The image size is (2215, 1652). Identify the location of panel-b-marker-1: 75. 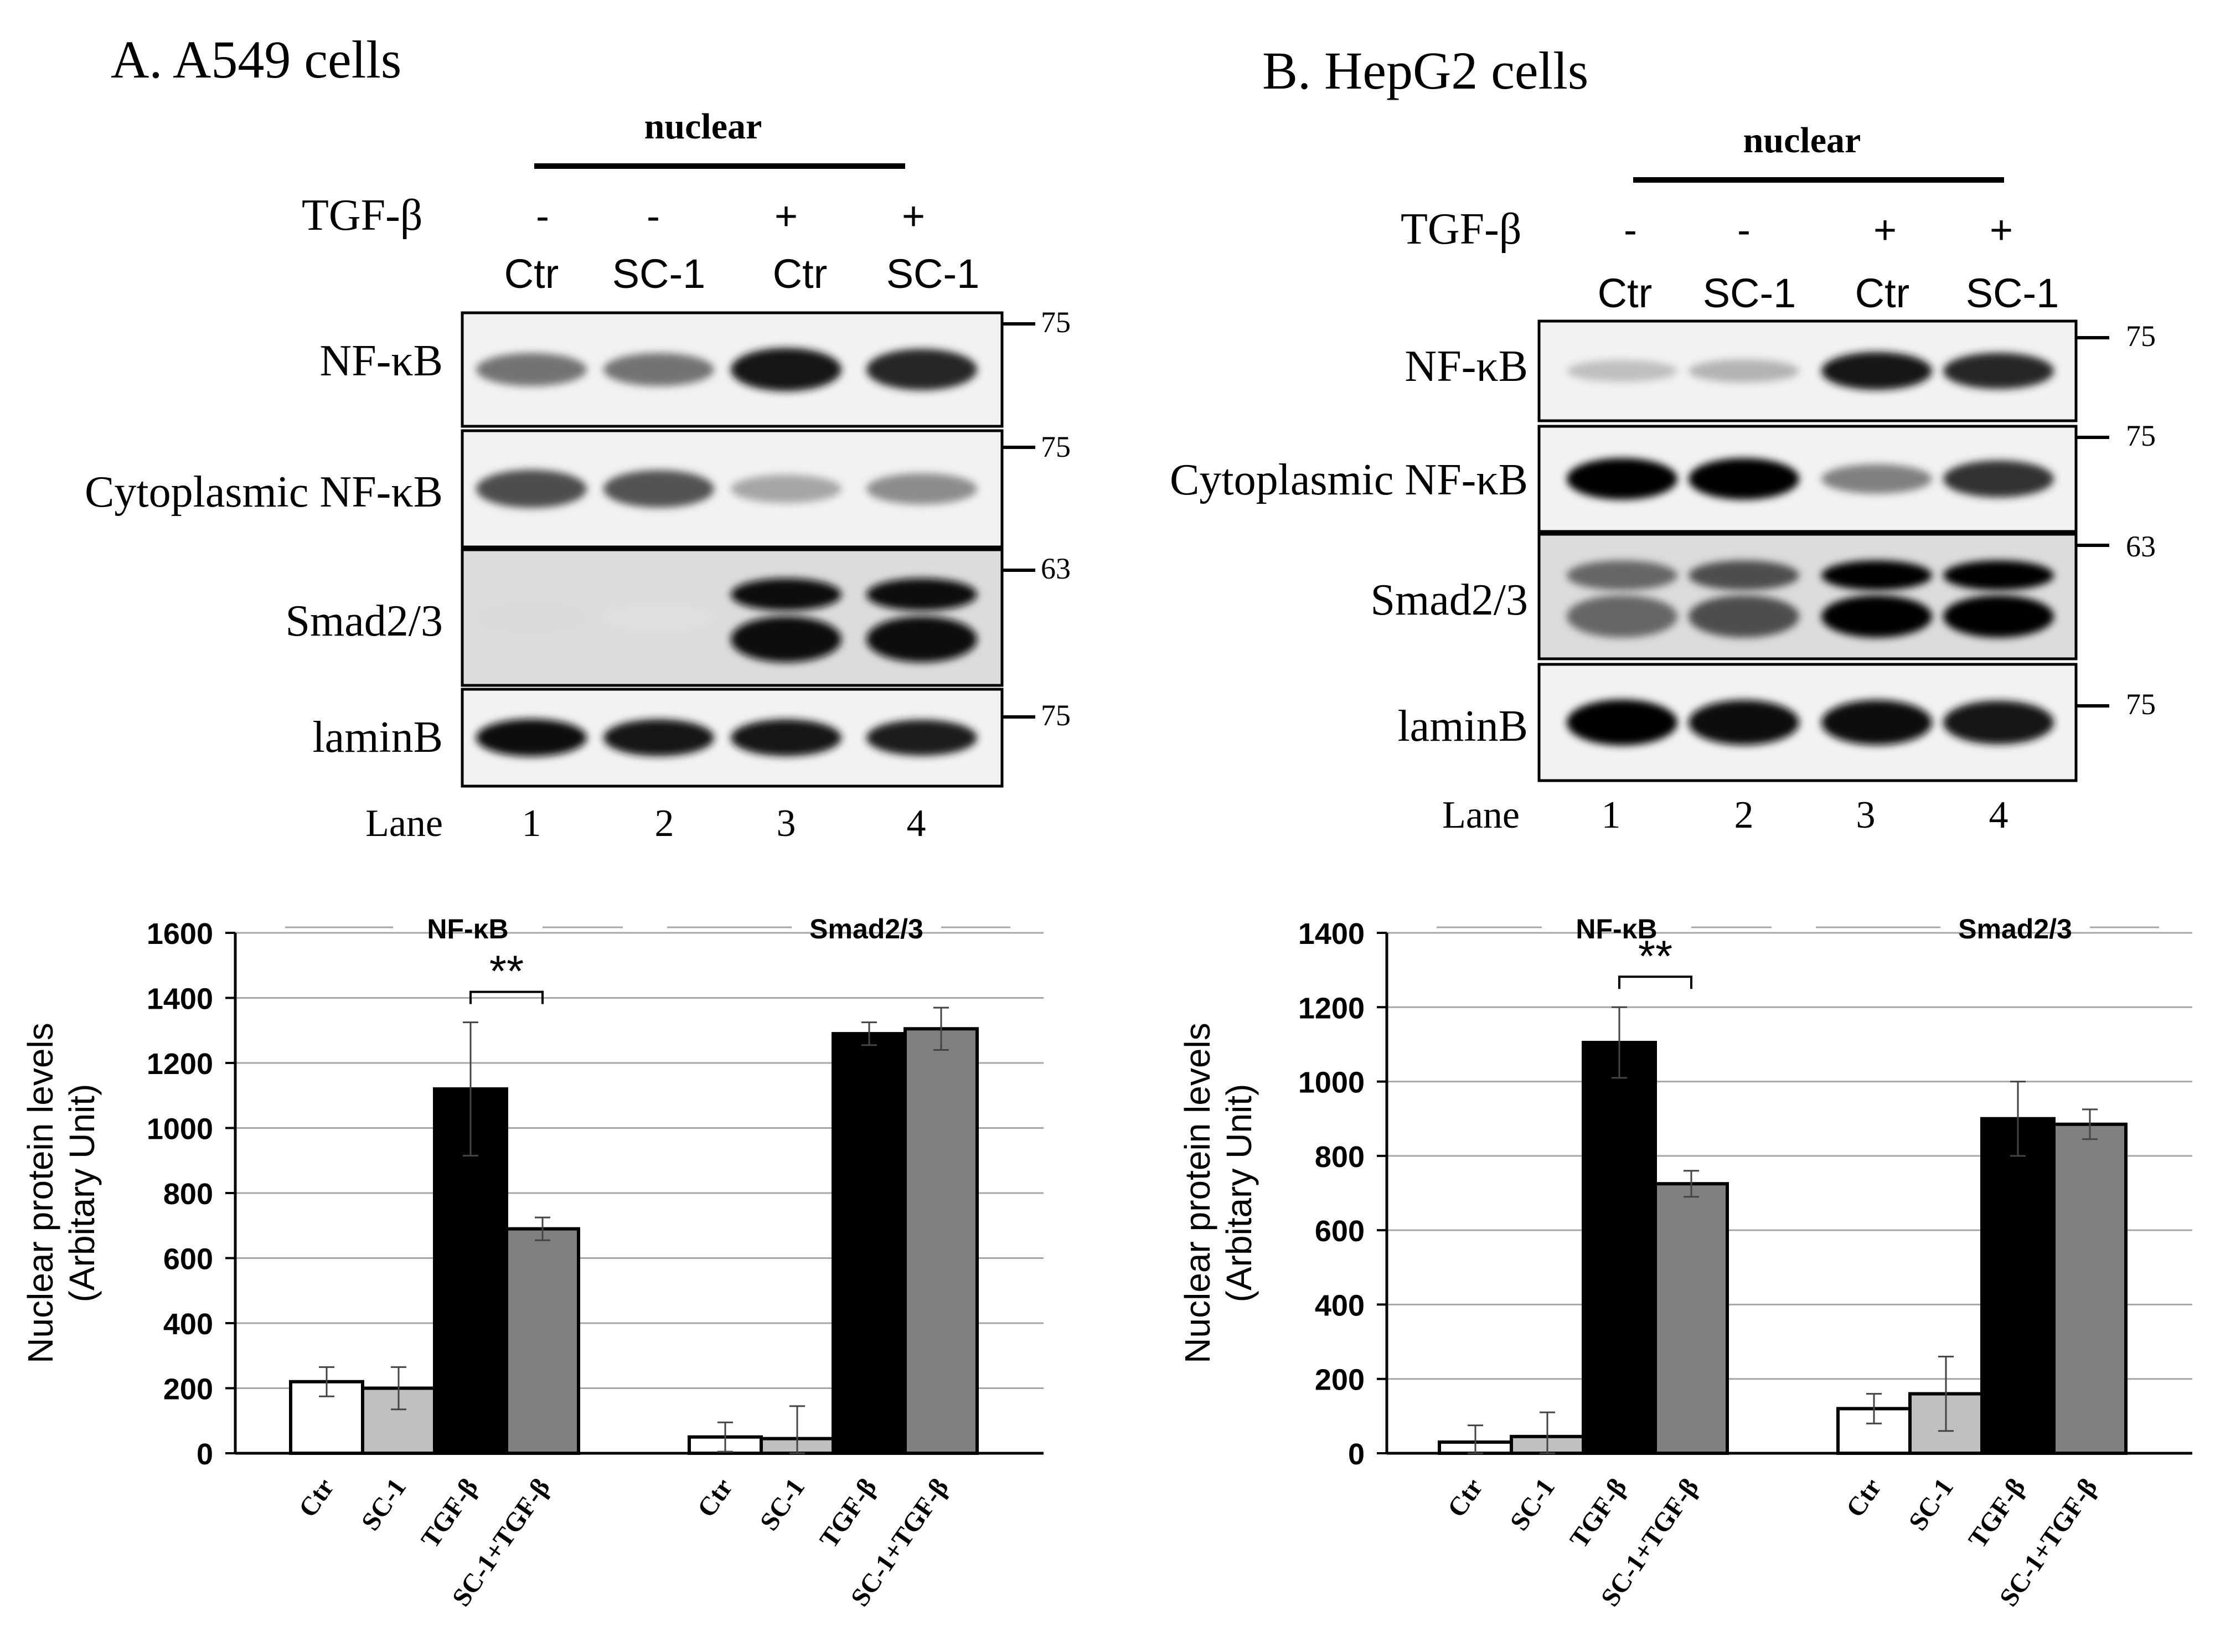
(2141, 336).